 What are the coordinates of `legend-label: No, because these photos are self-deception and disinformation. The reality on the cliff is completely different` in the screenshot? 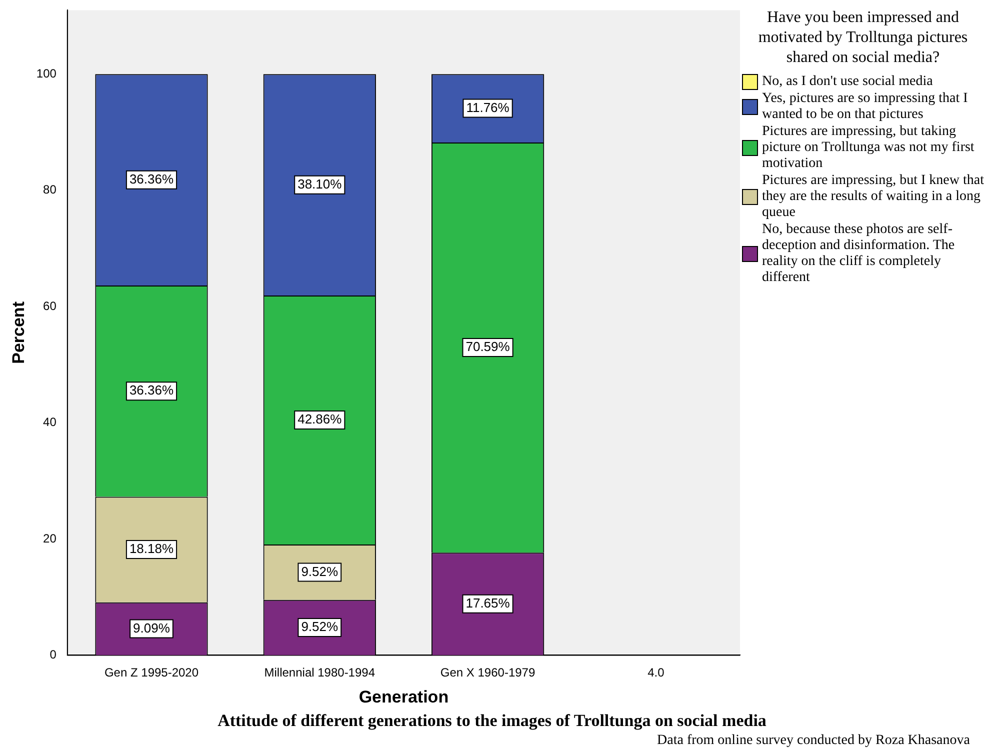 It's located at (859, 254).